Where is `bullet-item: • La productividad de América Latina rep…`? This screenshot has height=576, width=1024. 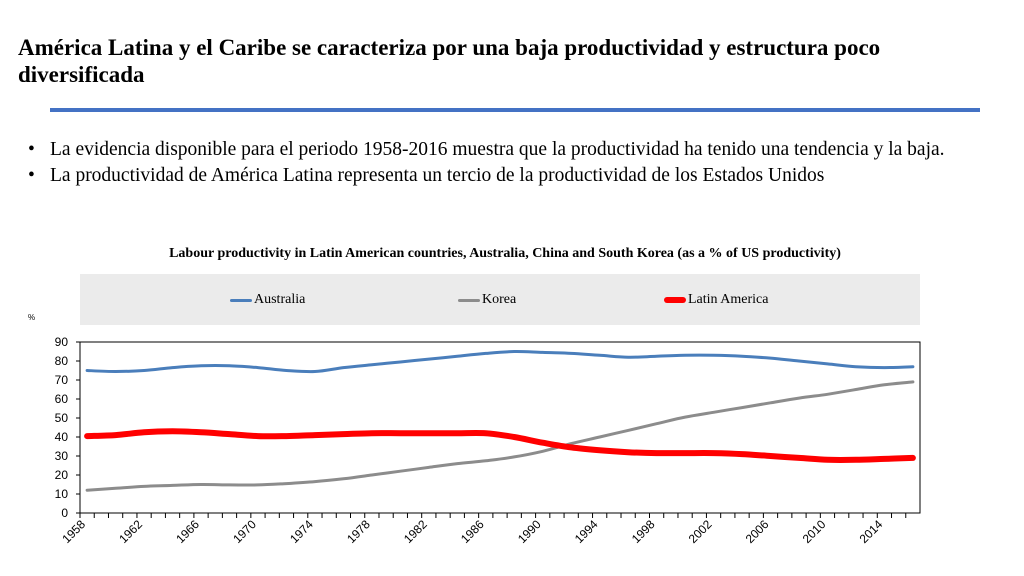 bullet-item: • La productividad de América Latina rep… is located at coordinates (509, 176).